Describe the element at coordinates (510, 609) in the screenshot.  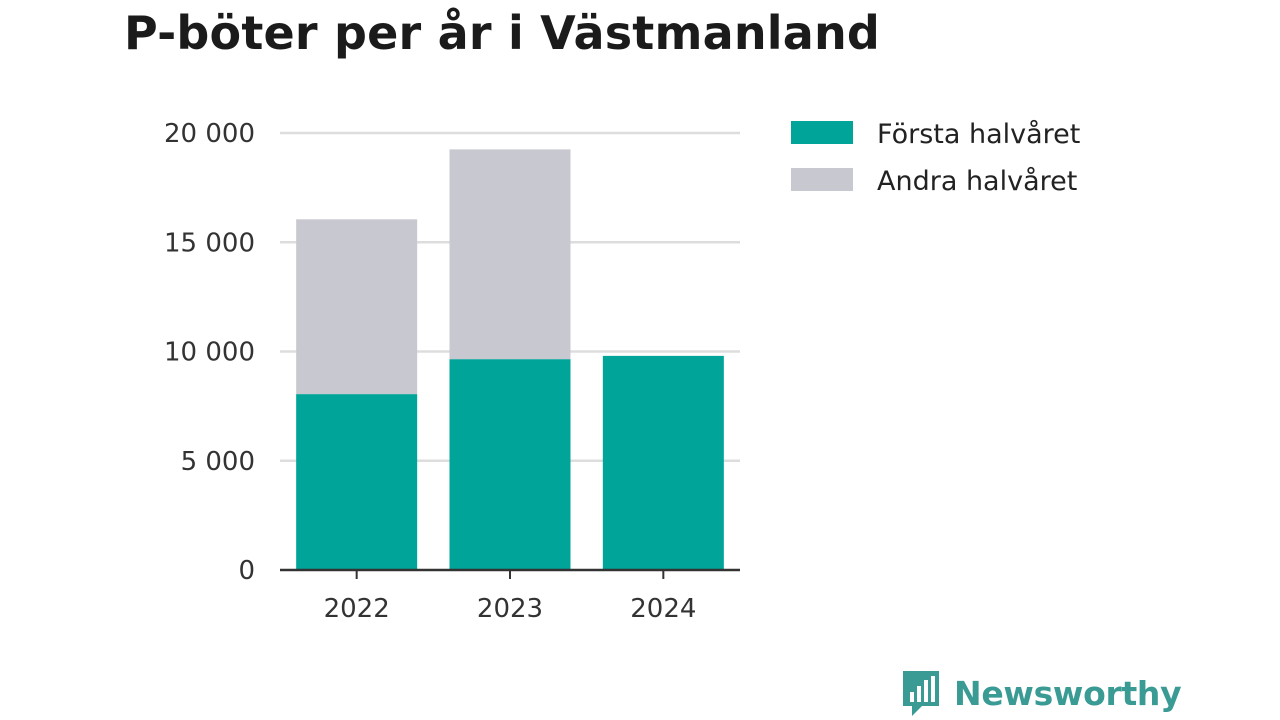
I see `x-tick-label: 2023` at that location.